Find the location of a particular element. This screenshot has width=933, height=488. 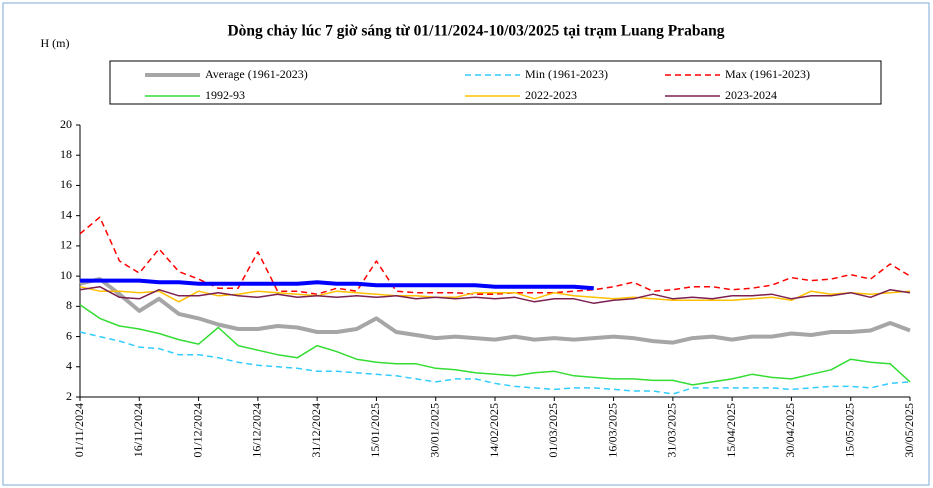

y-tick-label: 10 is located at coordinates (66, 275).